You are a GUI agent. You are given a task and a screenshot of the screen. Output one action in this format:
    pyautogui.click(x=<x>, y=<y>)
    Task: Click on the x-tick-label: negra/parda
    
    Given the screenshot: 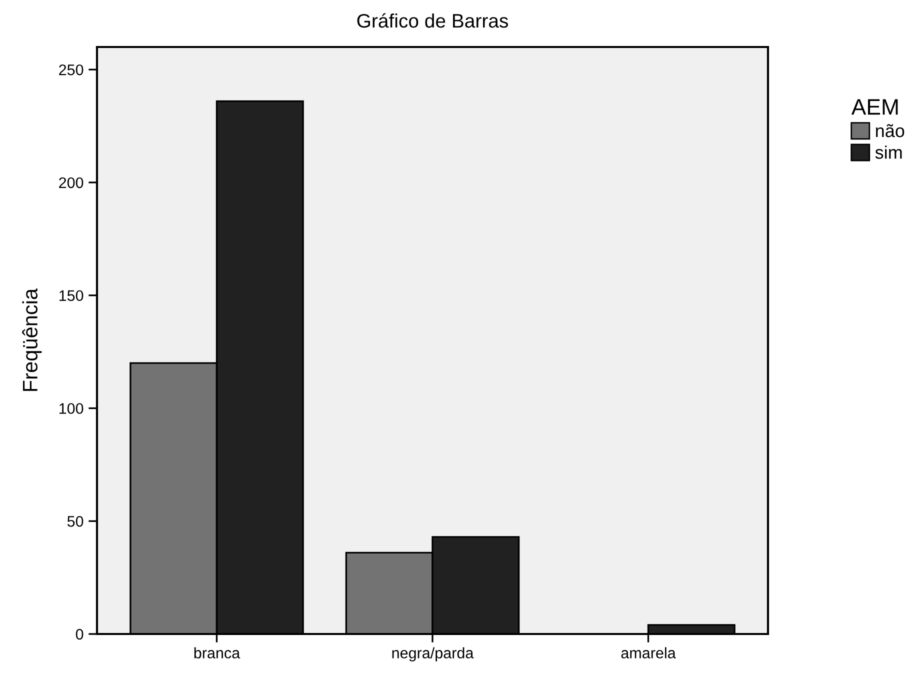 What is the action you would take?
    pyautogui.click(x=433, y=654)
    